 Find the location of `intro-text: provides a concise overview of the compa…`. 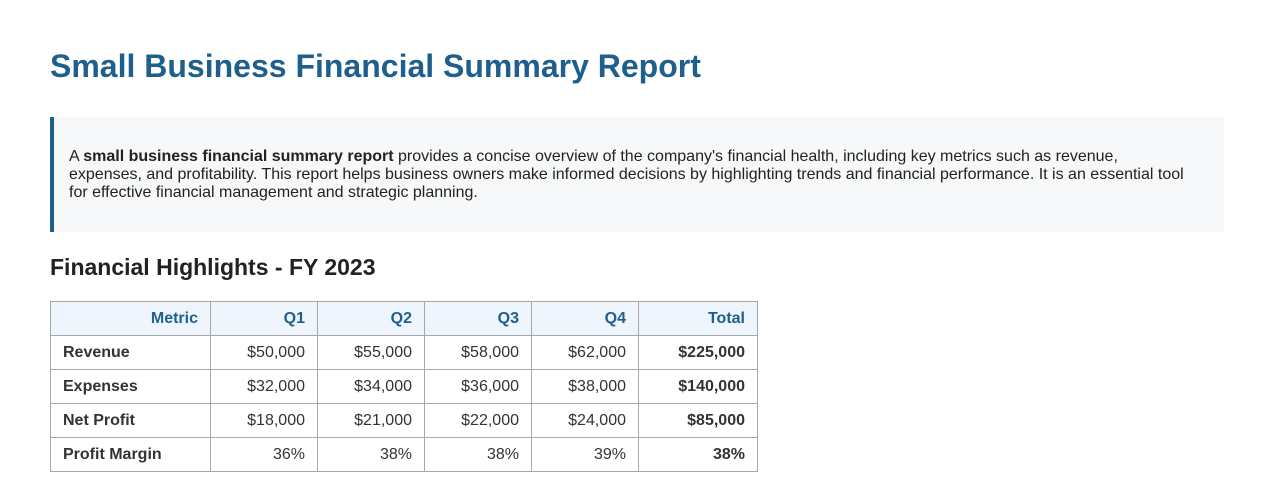

intro-text: provides a concise overview of the compa… is located at coordinates (626, 174).